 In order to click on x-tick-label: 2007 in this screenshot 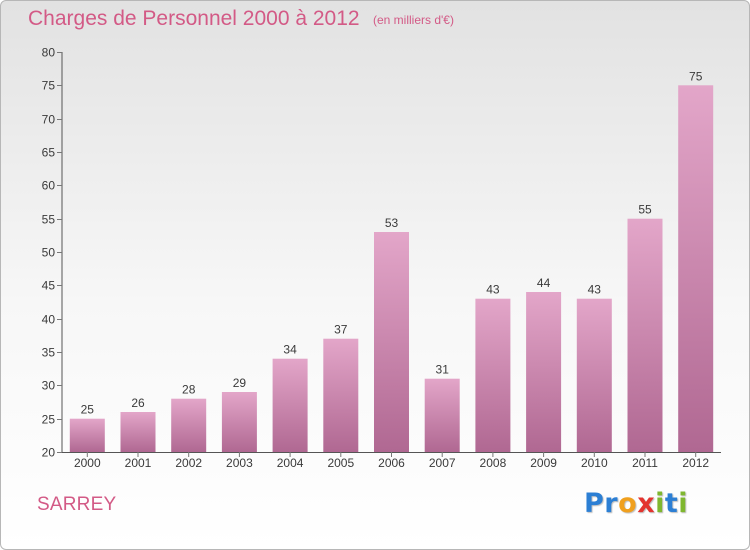, I will do `click(442, 463)`.